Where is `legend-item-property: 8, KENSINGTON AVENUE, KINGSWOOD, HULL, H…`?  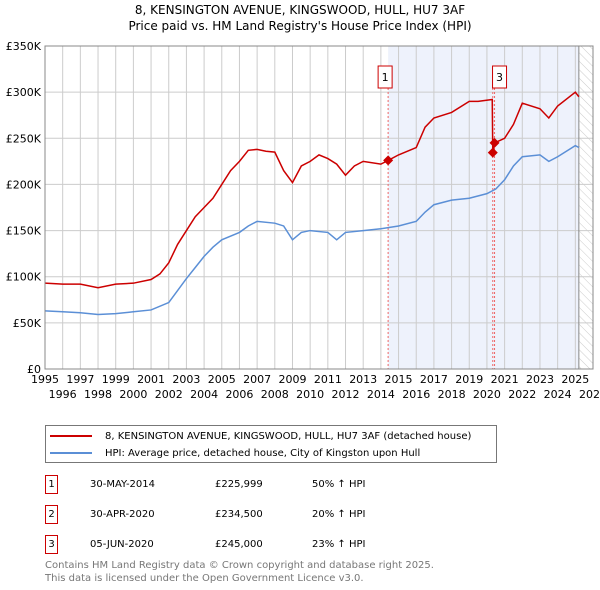
legend-item-property: 8, KENSINGTON AVENUE, KINGSWOOD, HULL, H… is located at coordinates (258, 436).